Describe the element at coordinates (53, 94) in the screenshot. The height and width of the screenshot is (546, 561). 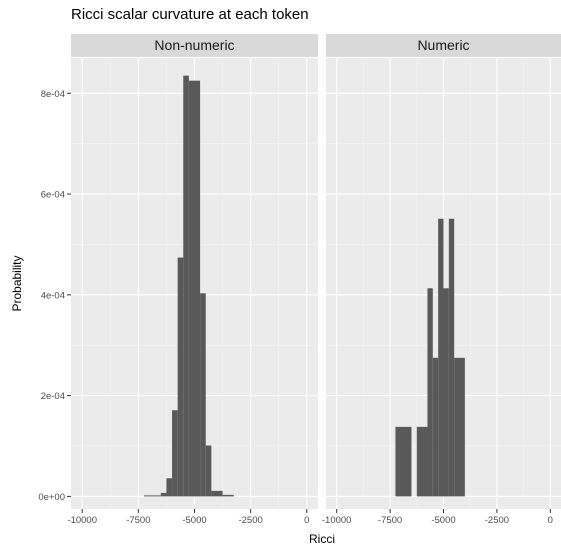
I see `y-tick-label: 8e-04` at that location.